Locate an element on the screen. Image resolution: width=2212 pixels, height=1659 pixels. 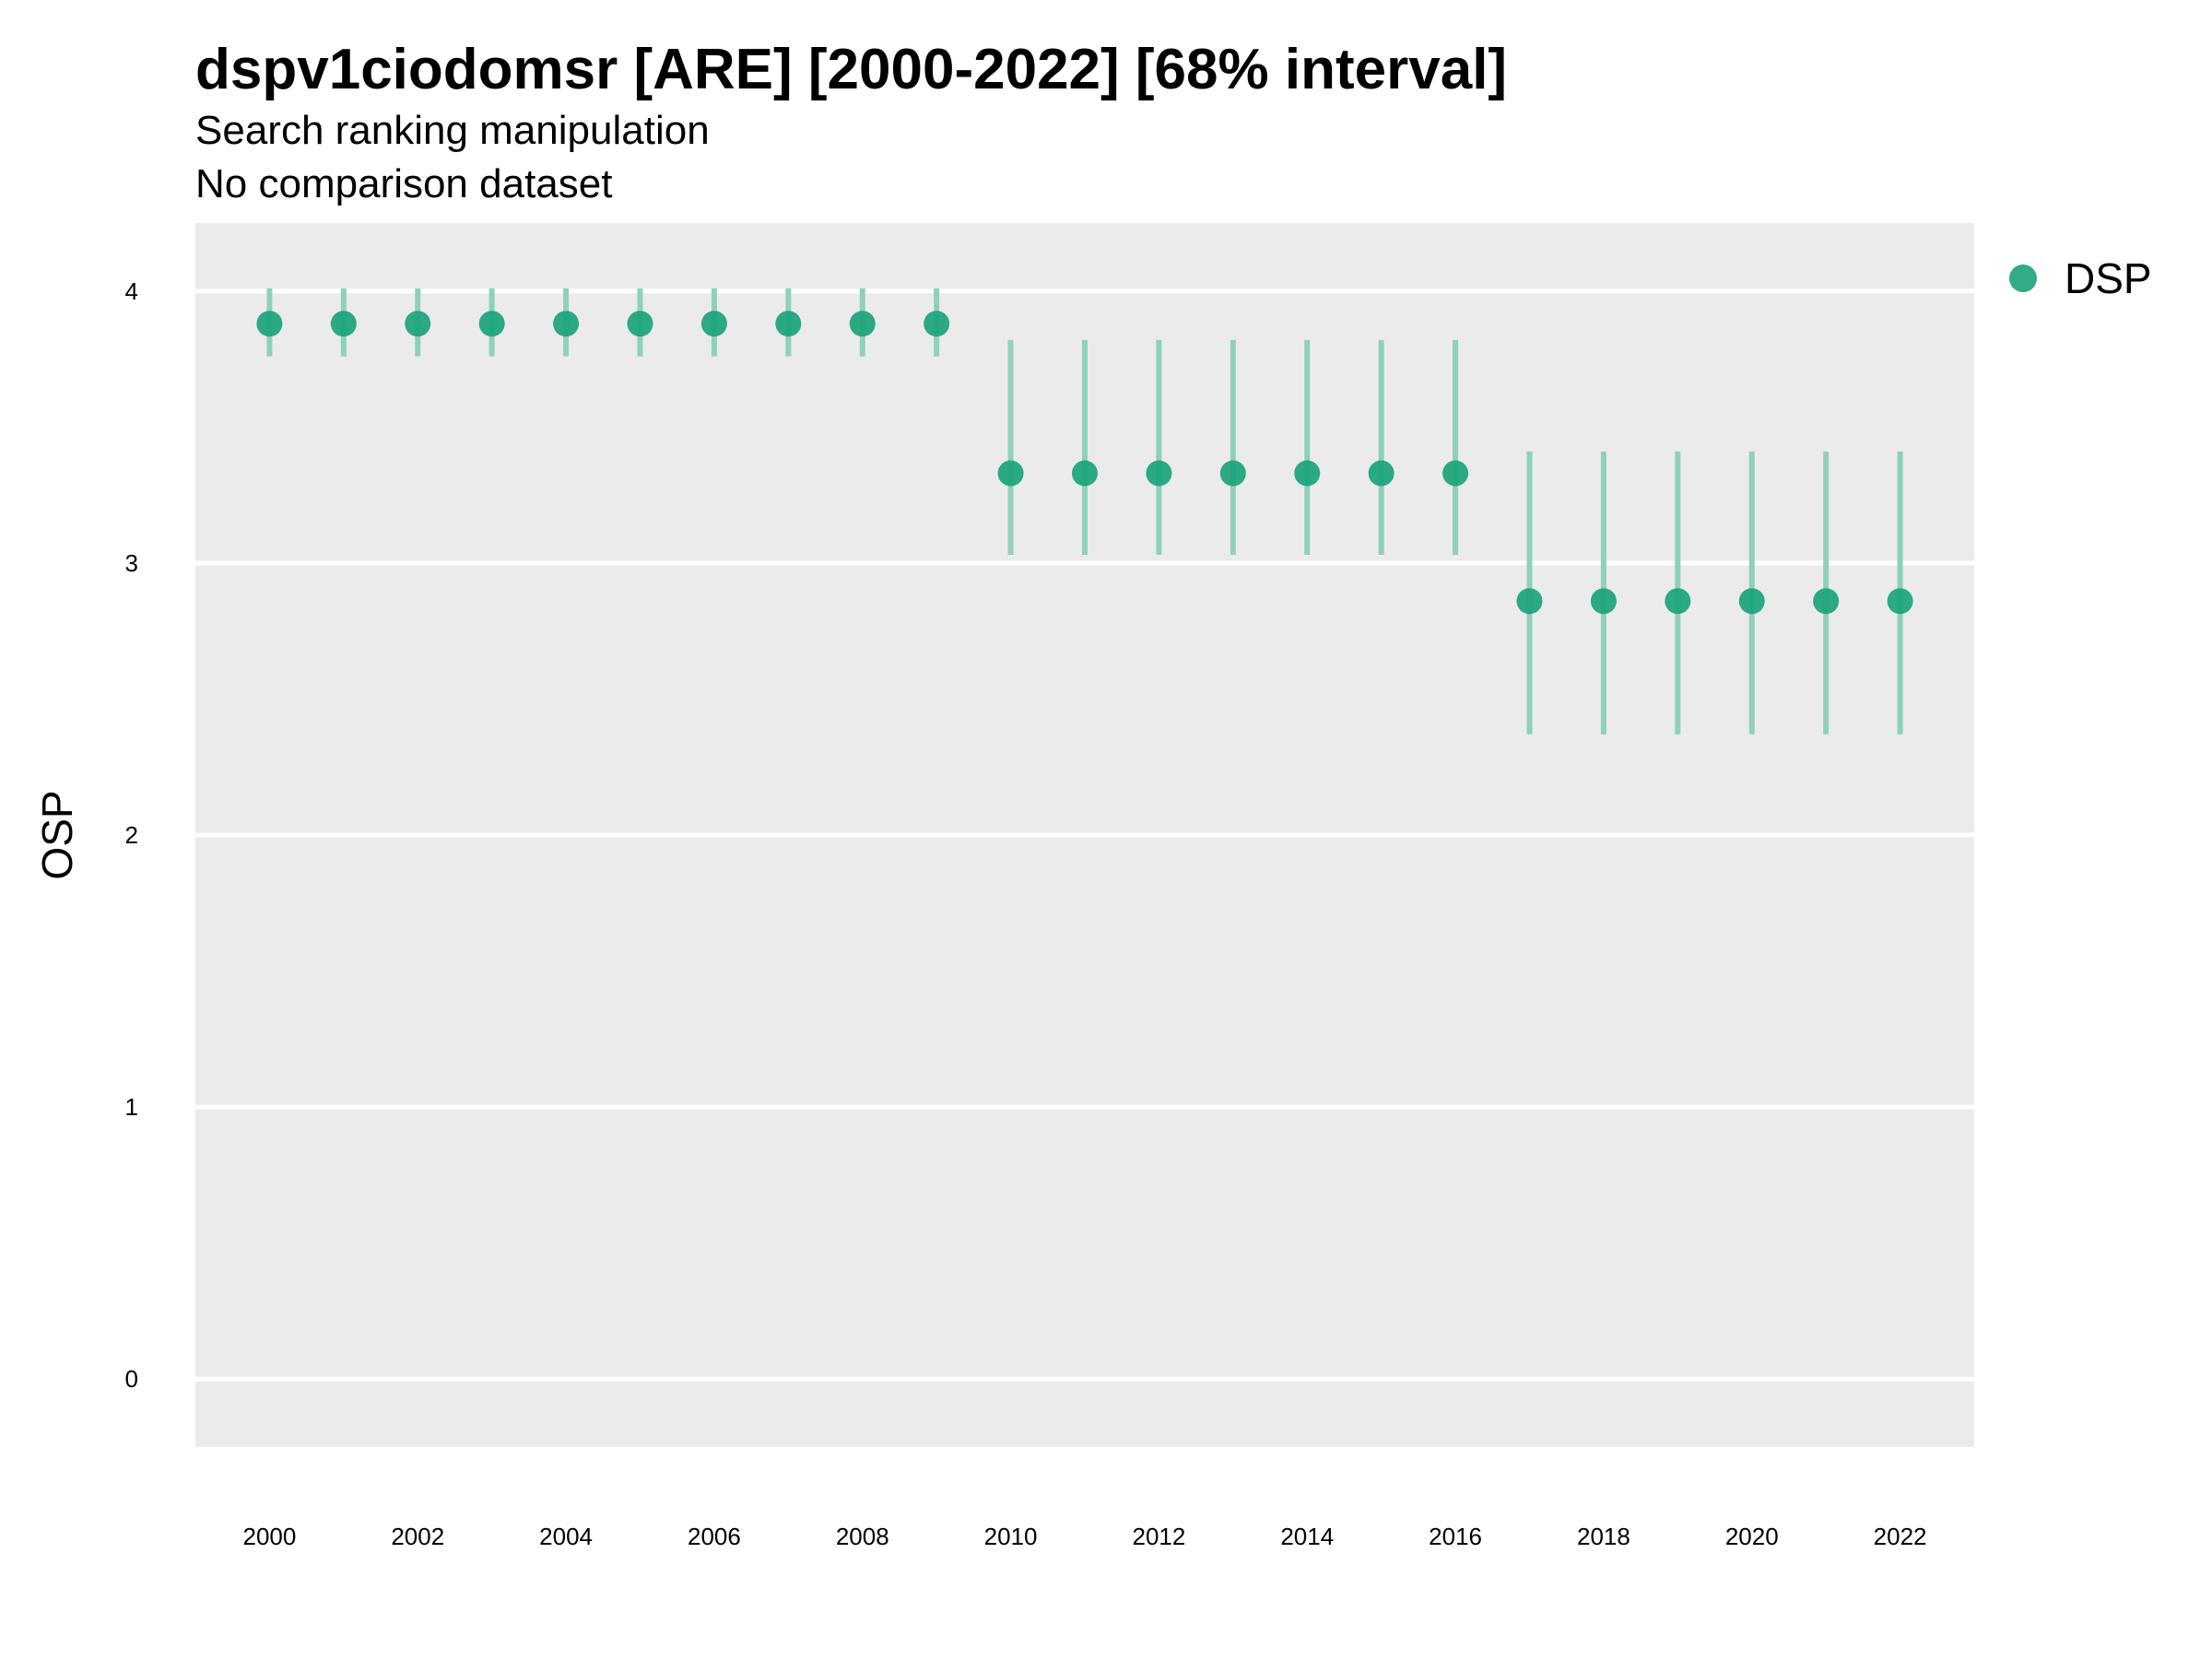
y-tick-label: 2 is located at coordinates (131, 835).